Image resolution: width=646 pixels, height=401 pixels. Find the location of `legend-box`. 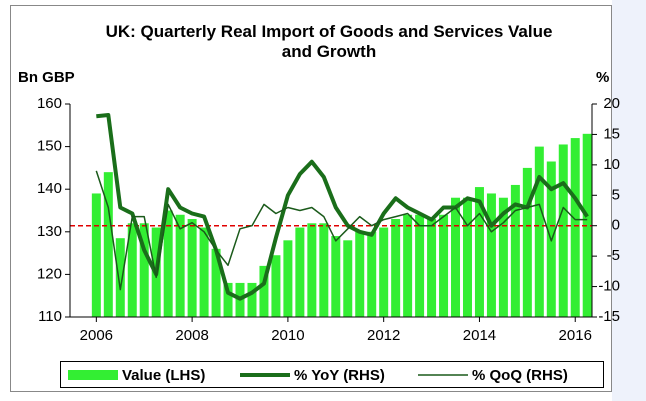

legend-box is located at coordinates (332, 374).